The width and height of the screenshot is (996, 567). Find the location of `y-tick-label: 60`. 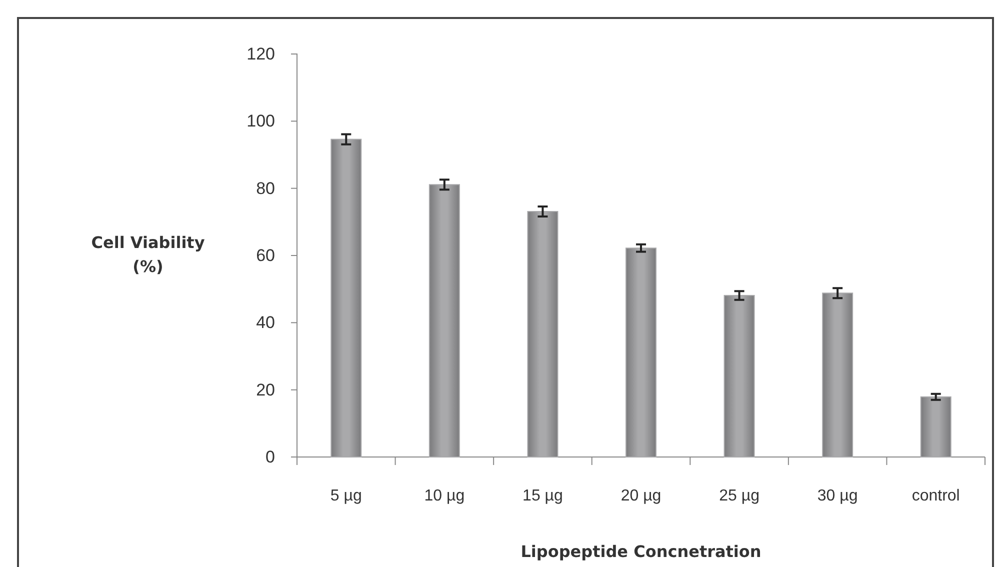

y-tick-label: 60 is located at coordinates (265, 255).